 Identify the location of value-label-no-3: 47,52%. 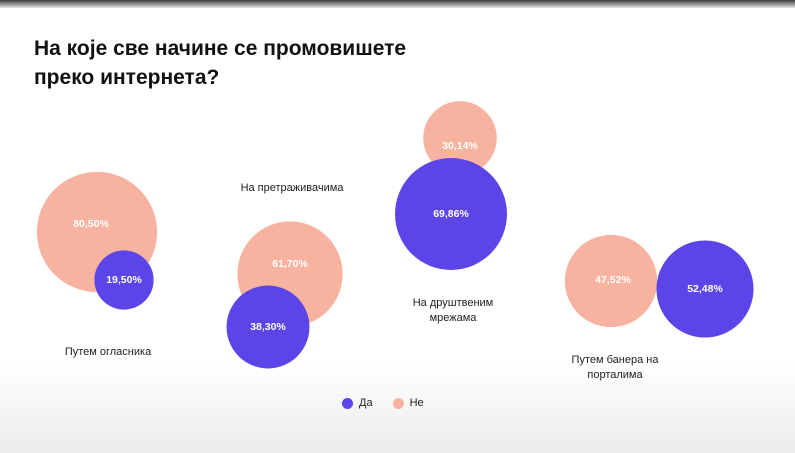
(613, 280).